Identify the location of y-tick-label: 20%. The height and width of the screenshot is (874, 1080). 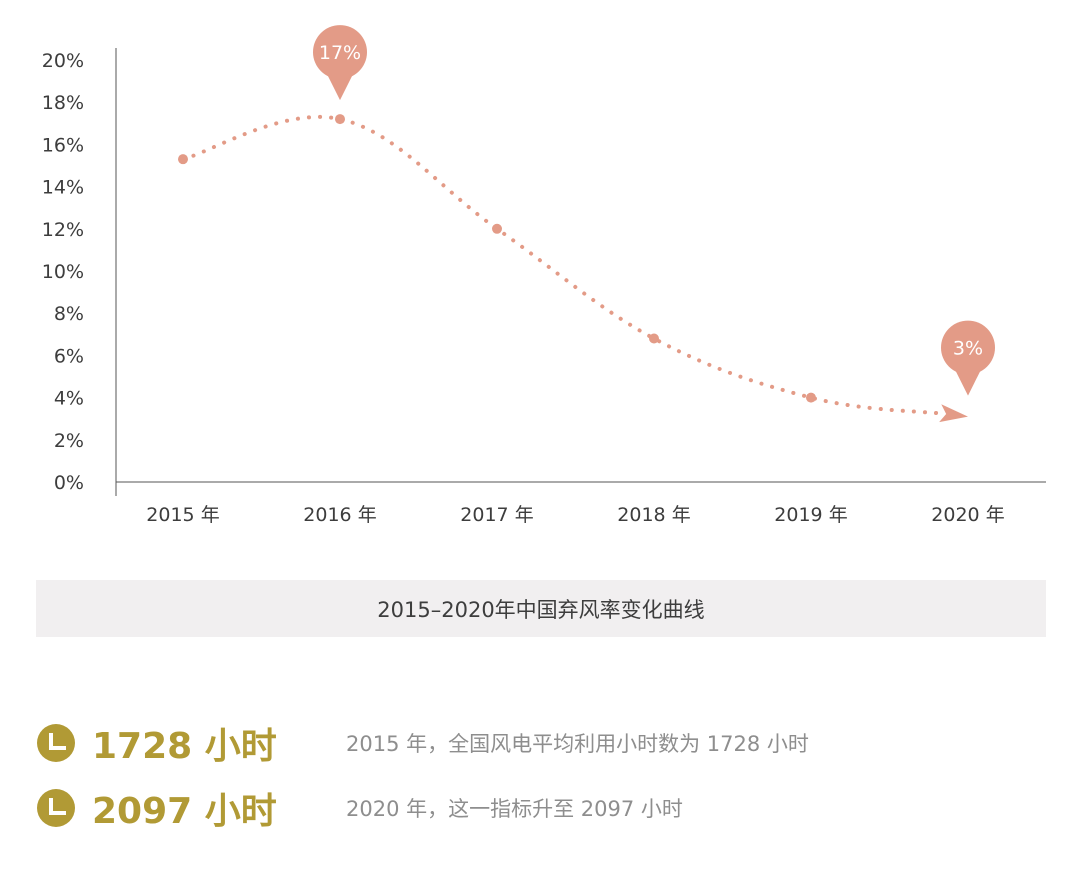
(63, 61).